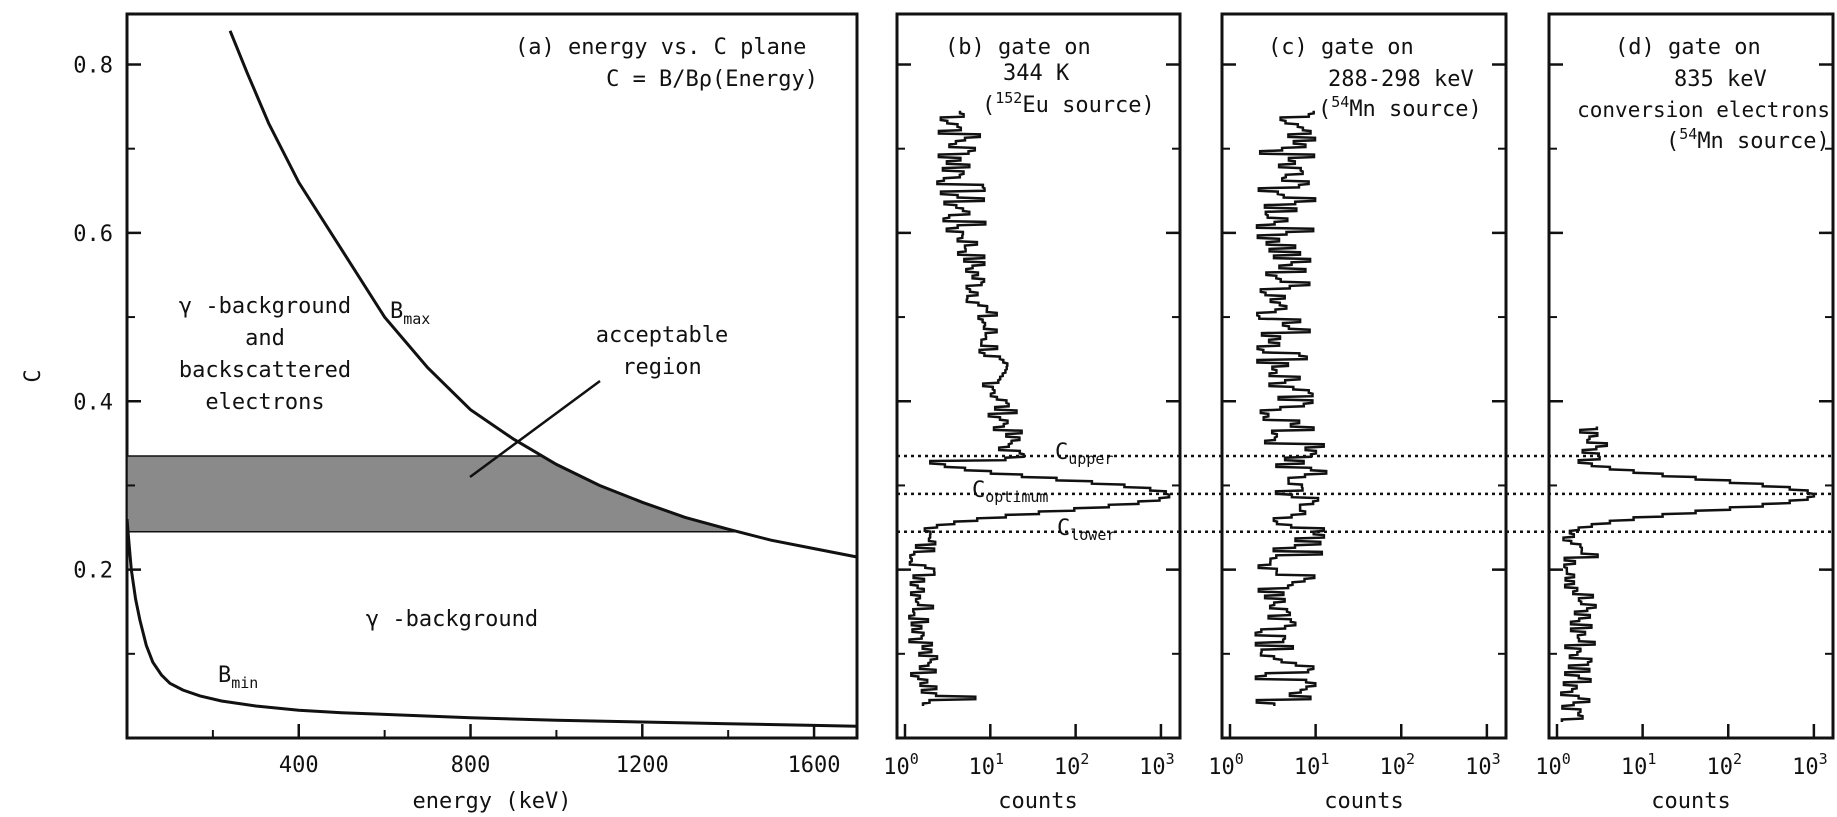  I want to click on panel-c-histogram, so click(1291, 408).